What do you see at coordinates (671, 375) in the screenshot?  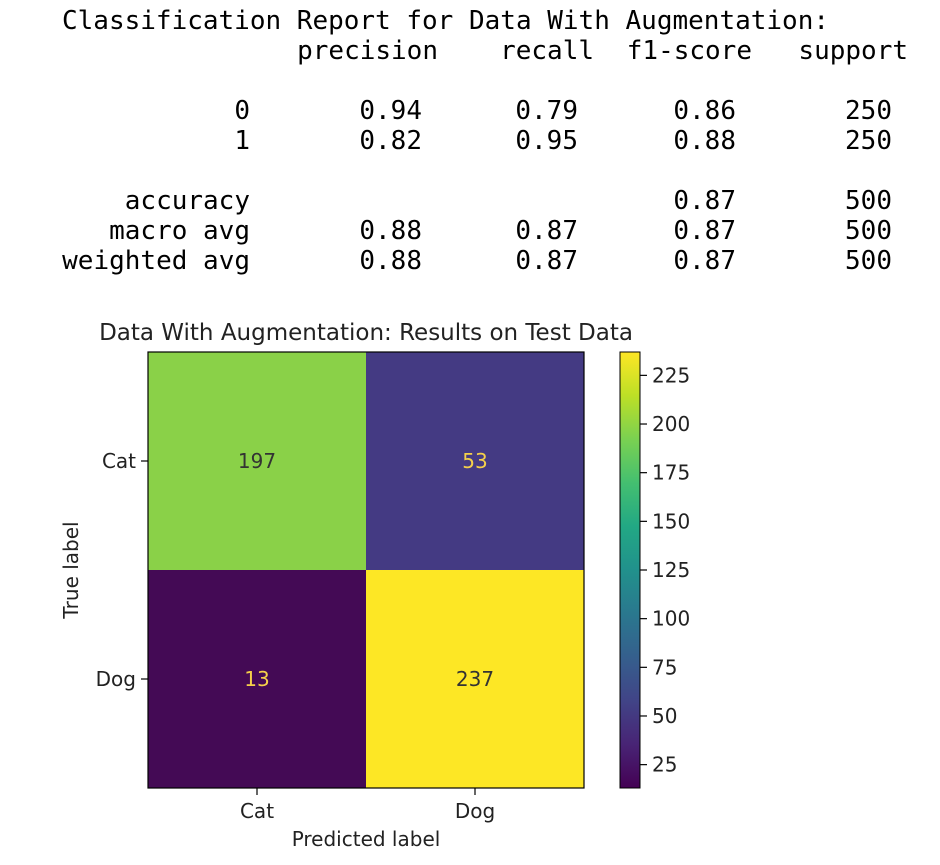 I see `colorbar-tick-label: 225` at bounding box center [671, 375].